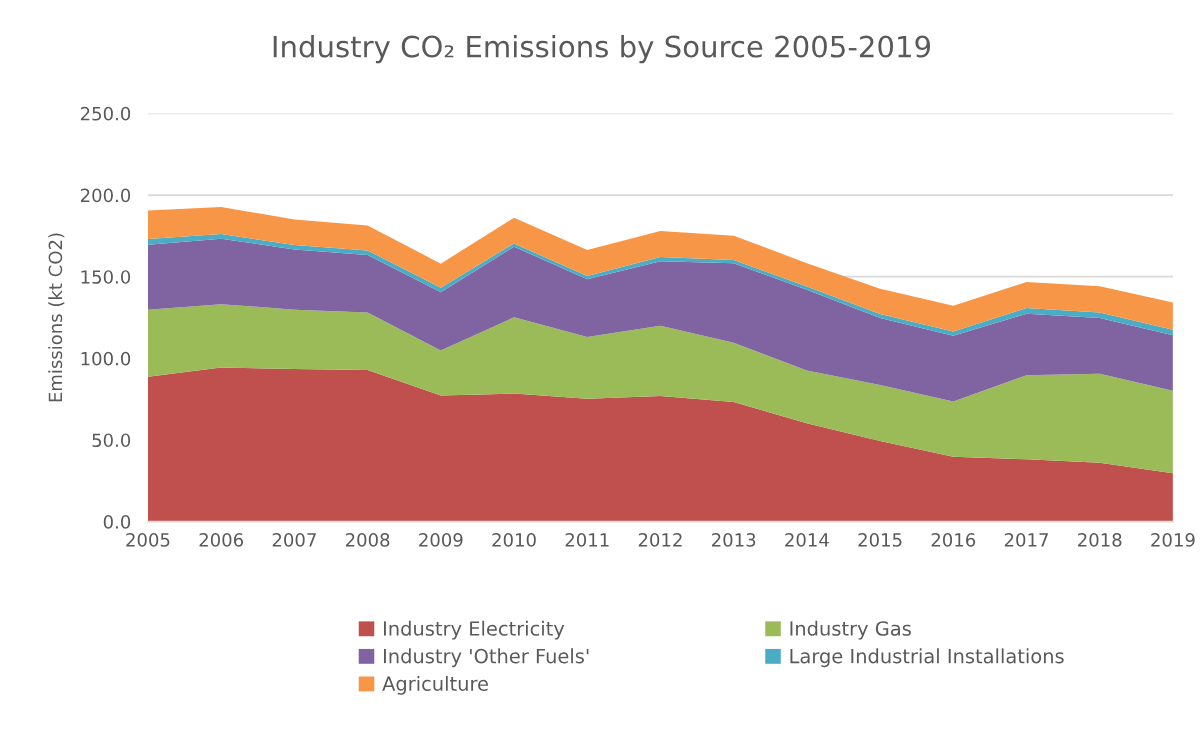  Describe the element at coordinates (106, 277) in the screenshot. I see `y-tick-label: 150.0` at that location.